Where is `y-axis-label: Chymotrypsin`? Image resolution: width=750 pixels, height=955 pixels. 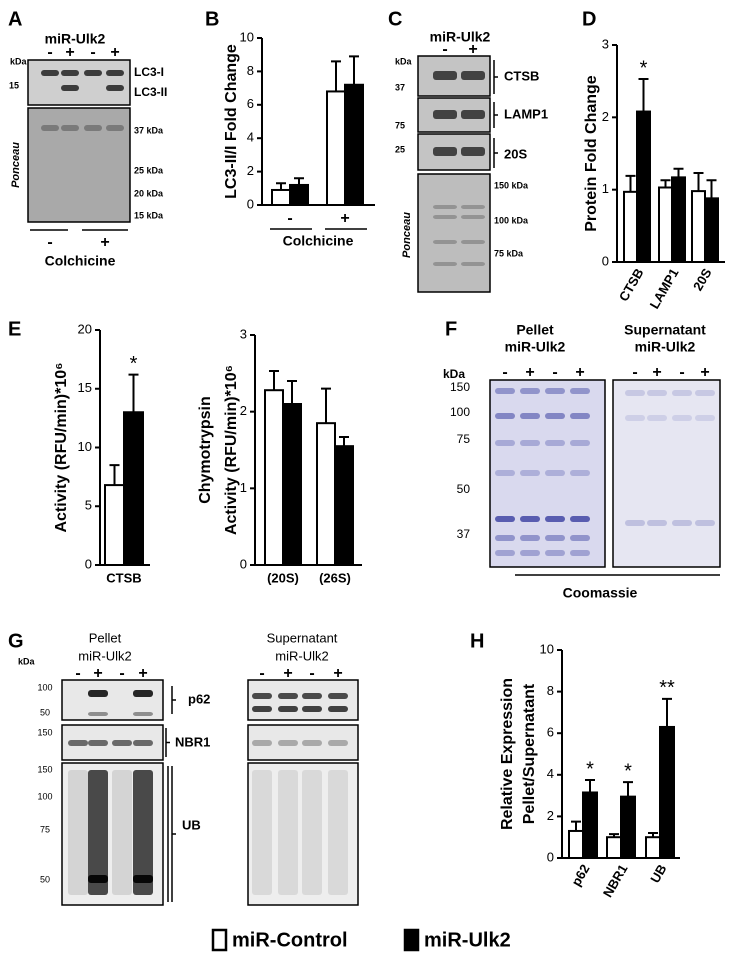
y-axis-label: Chymotrypsin is located at coordinates (205, 450).